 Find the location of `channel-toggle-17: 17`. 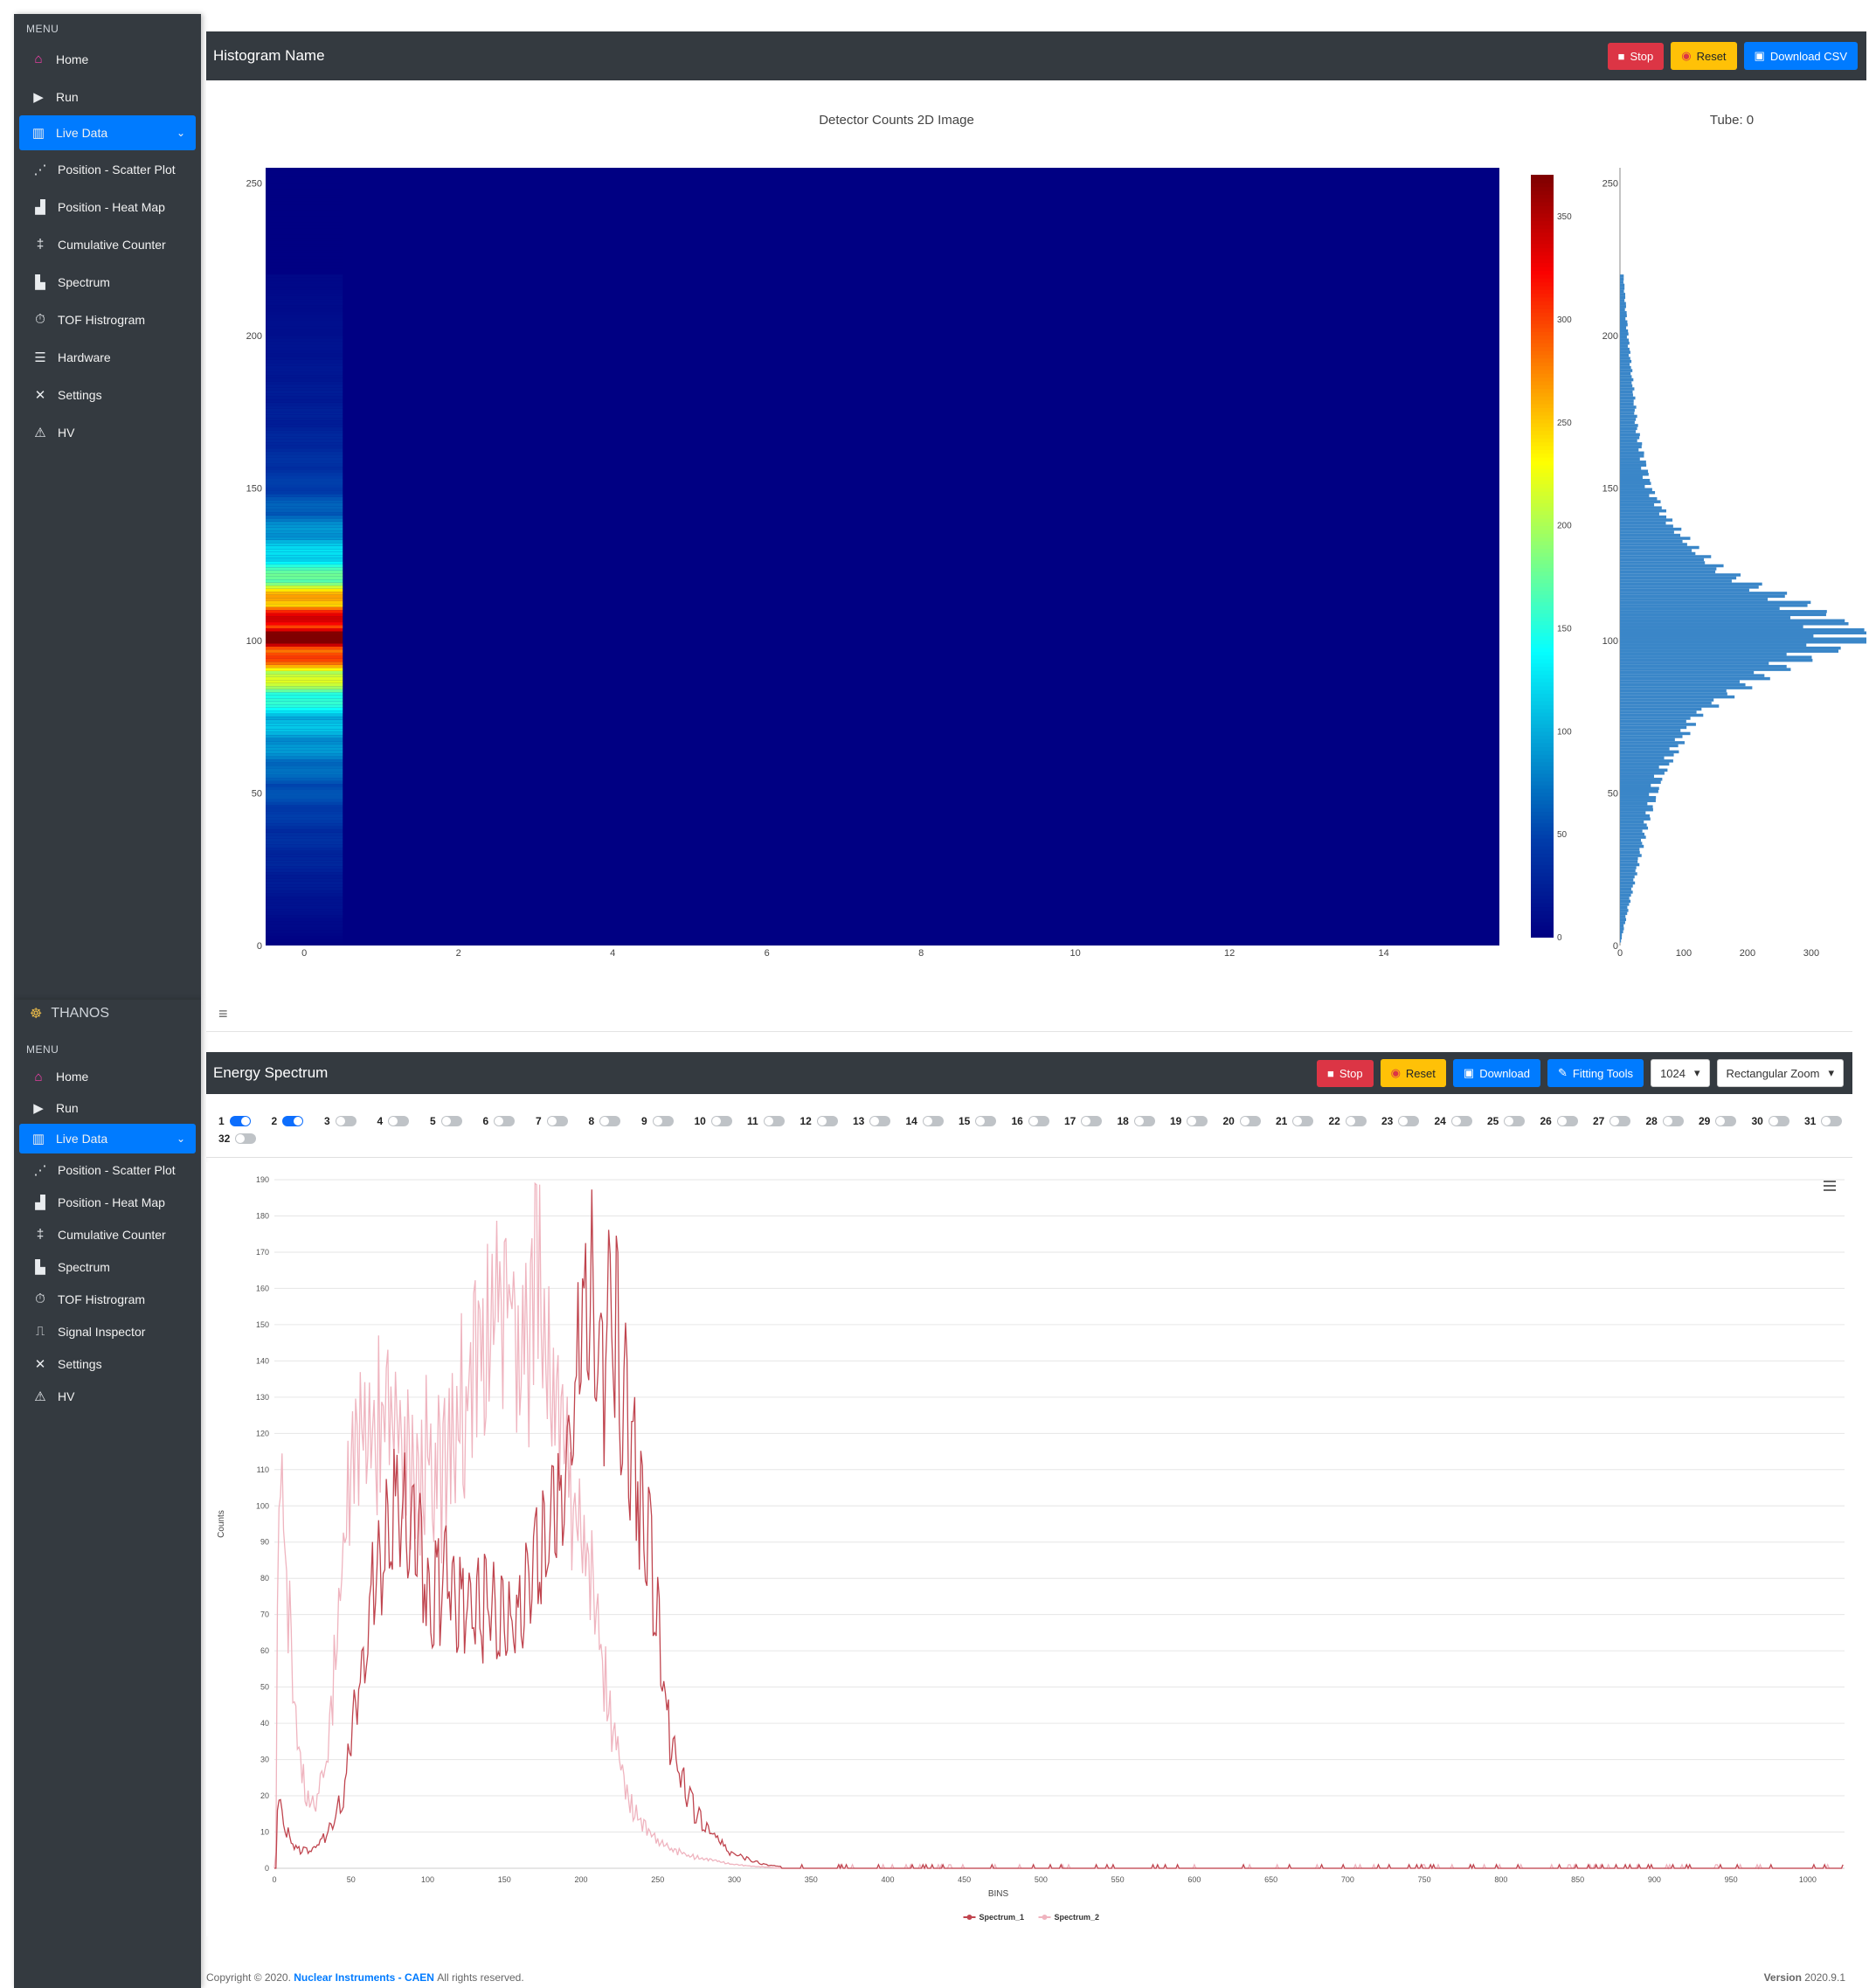

channel-toggle-17: 17 is located at coordinates (1083, 1121).